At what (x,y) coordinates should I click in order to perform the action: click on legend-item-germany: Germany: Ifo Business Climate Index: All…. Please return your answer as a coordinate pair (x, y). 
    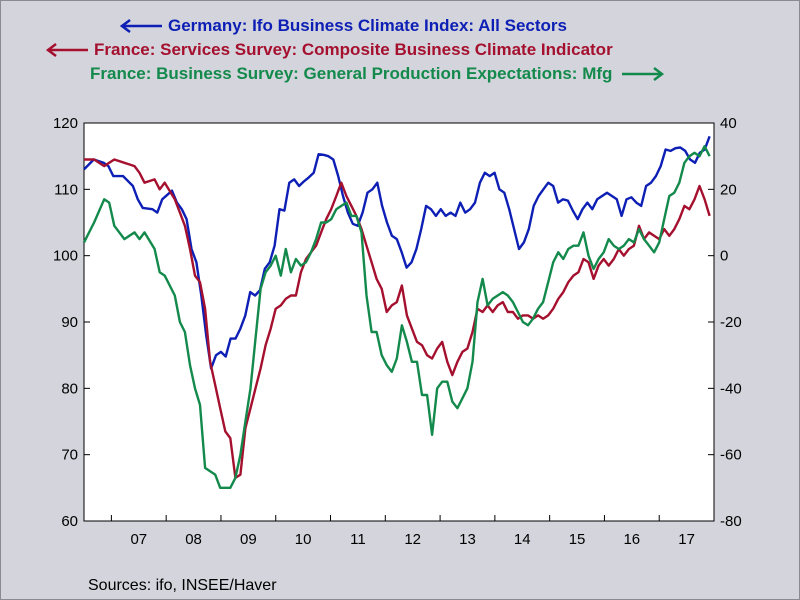
    Looking at the image, I should click on (343, 26).